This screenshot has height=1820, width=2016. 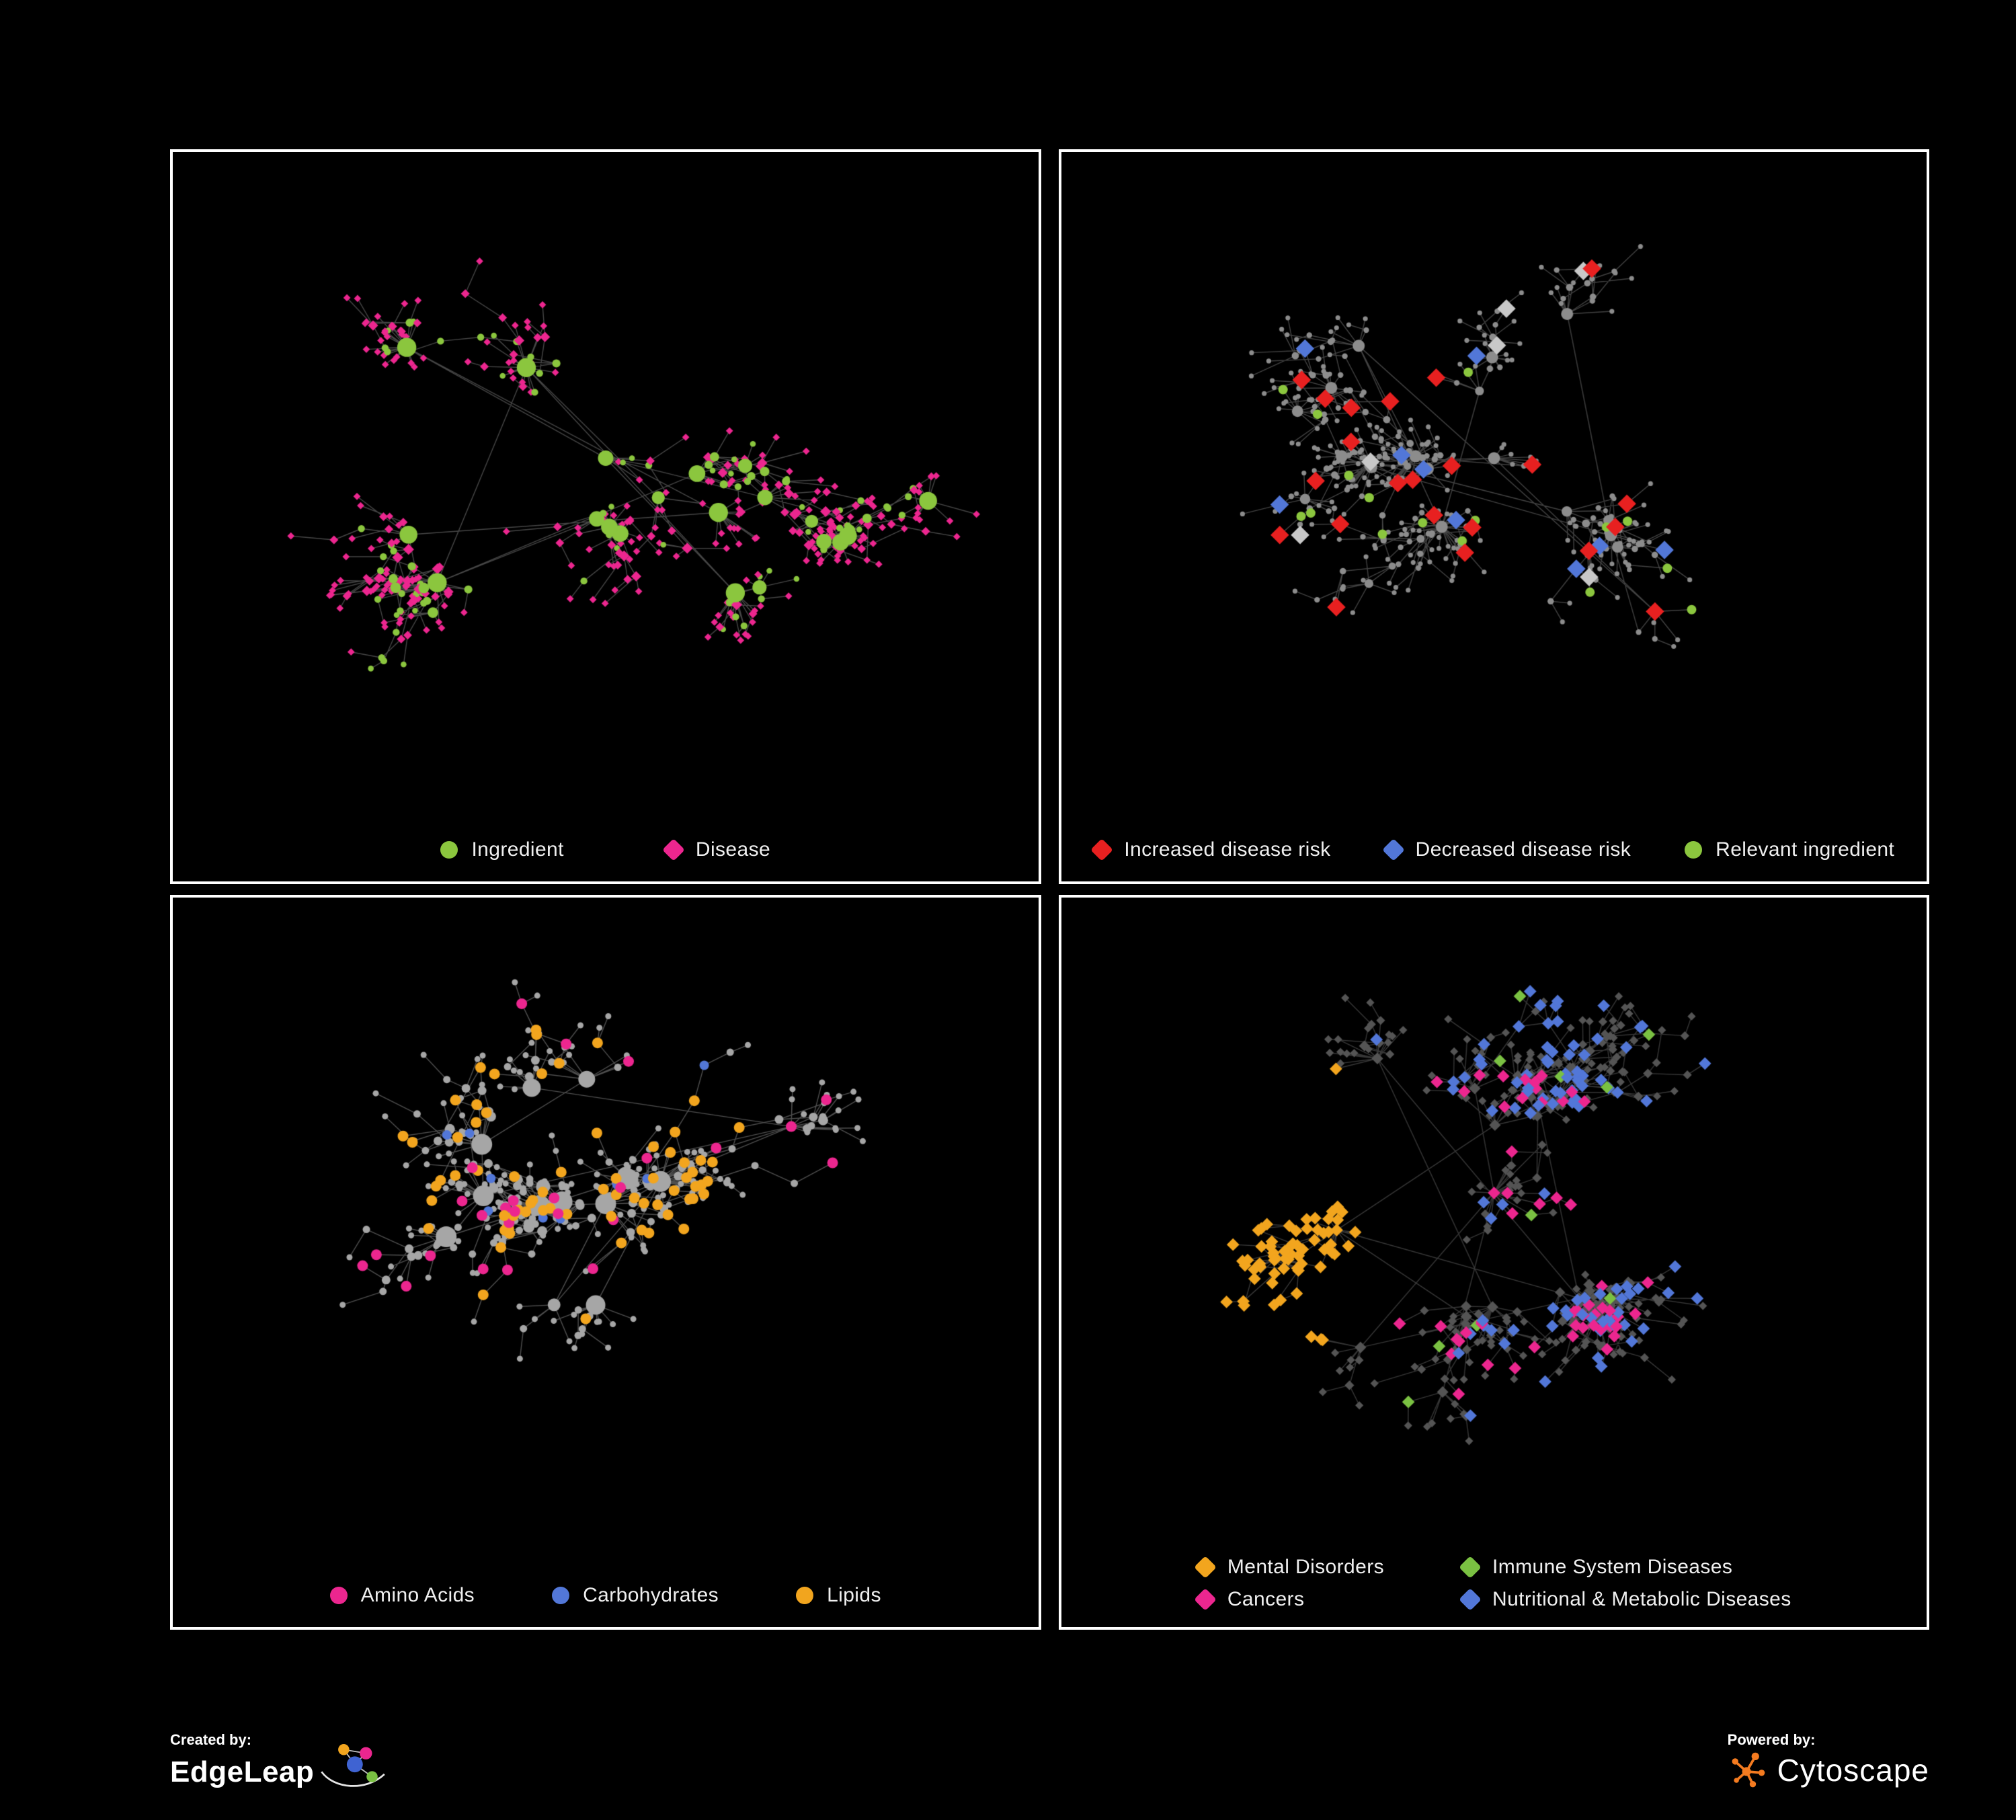 What do you see at coordinates (854, 1594) in the screenshot?
I see `legend-label: Lipids` at bounding box center [854, 1594].